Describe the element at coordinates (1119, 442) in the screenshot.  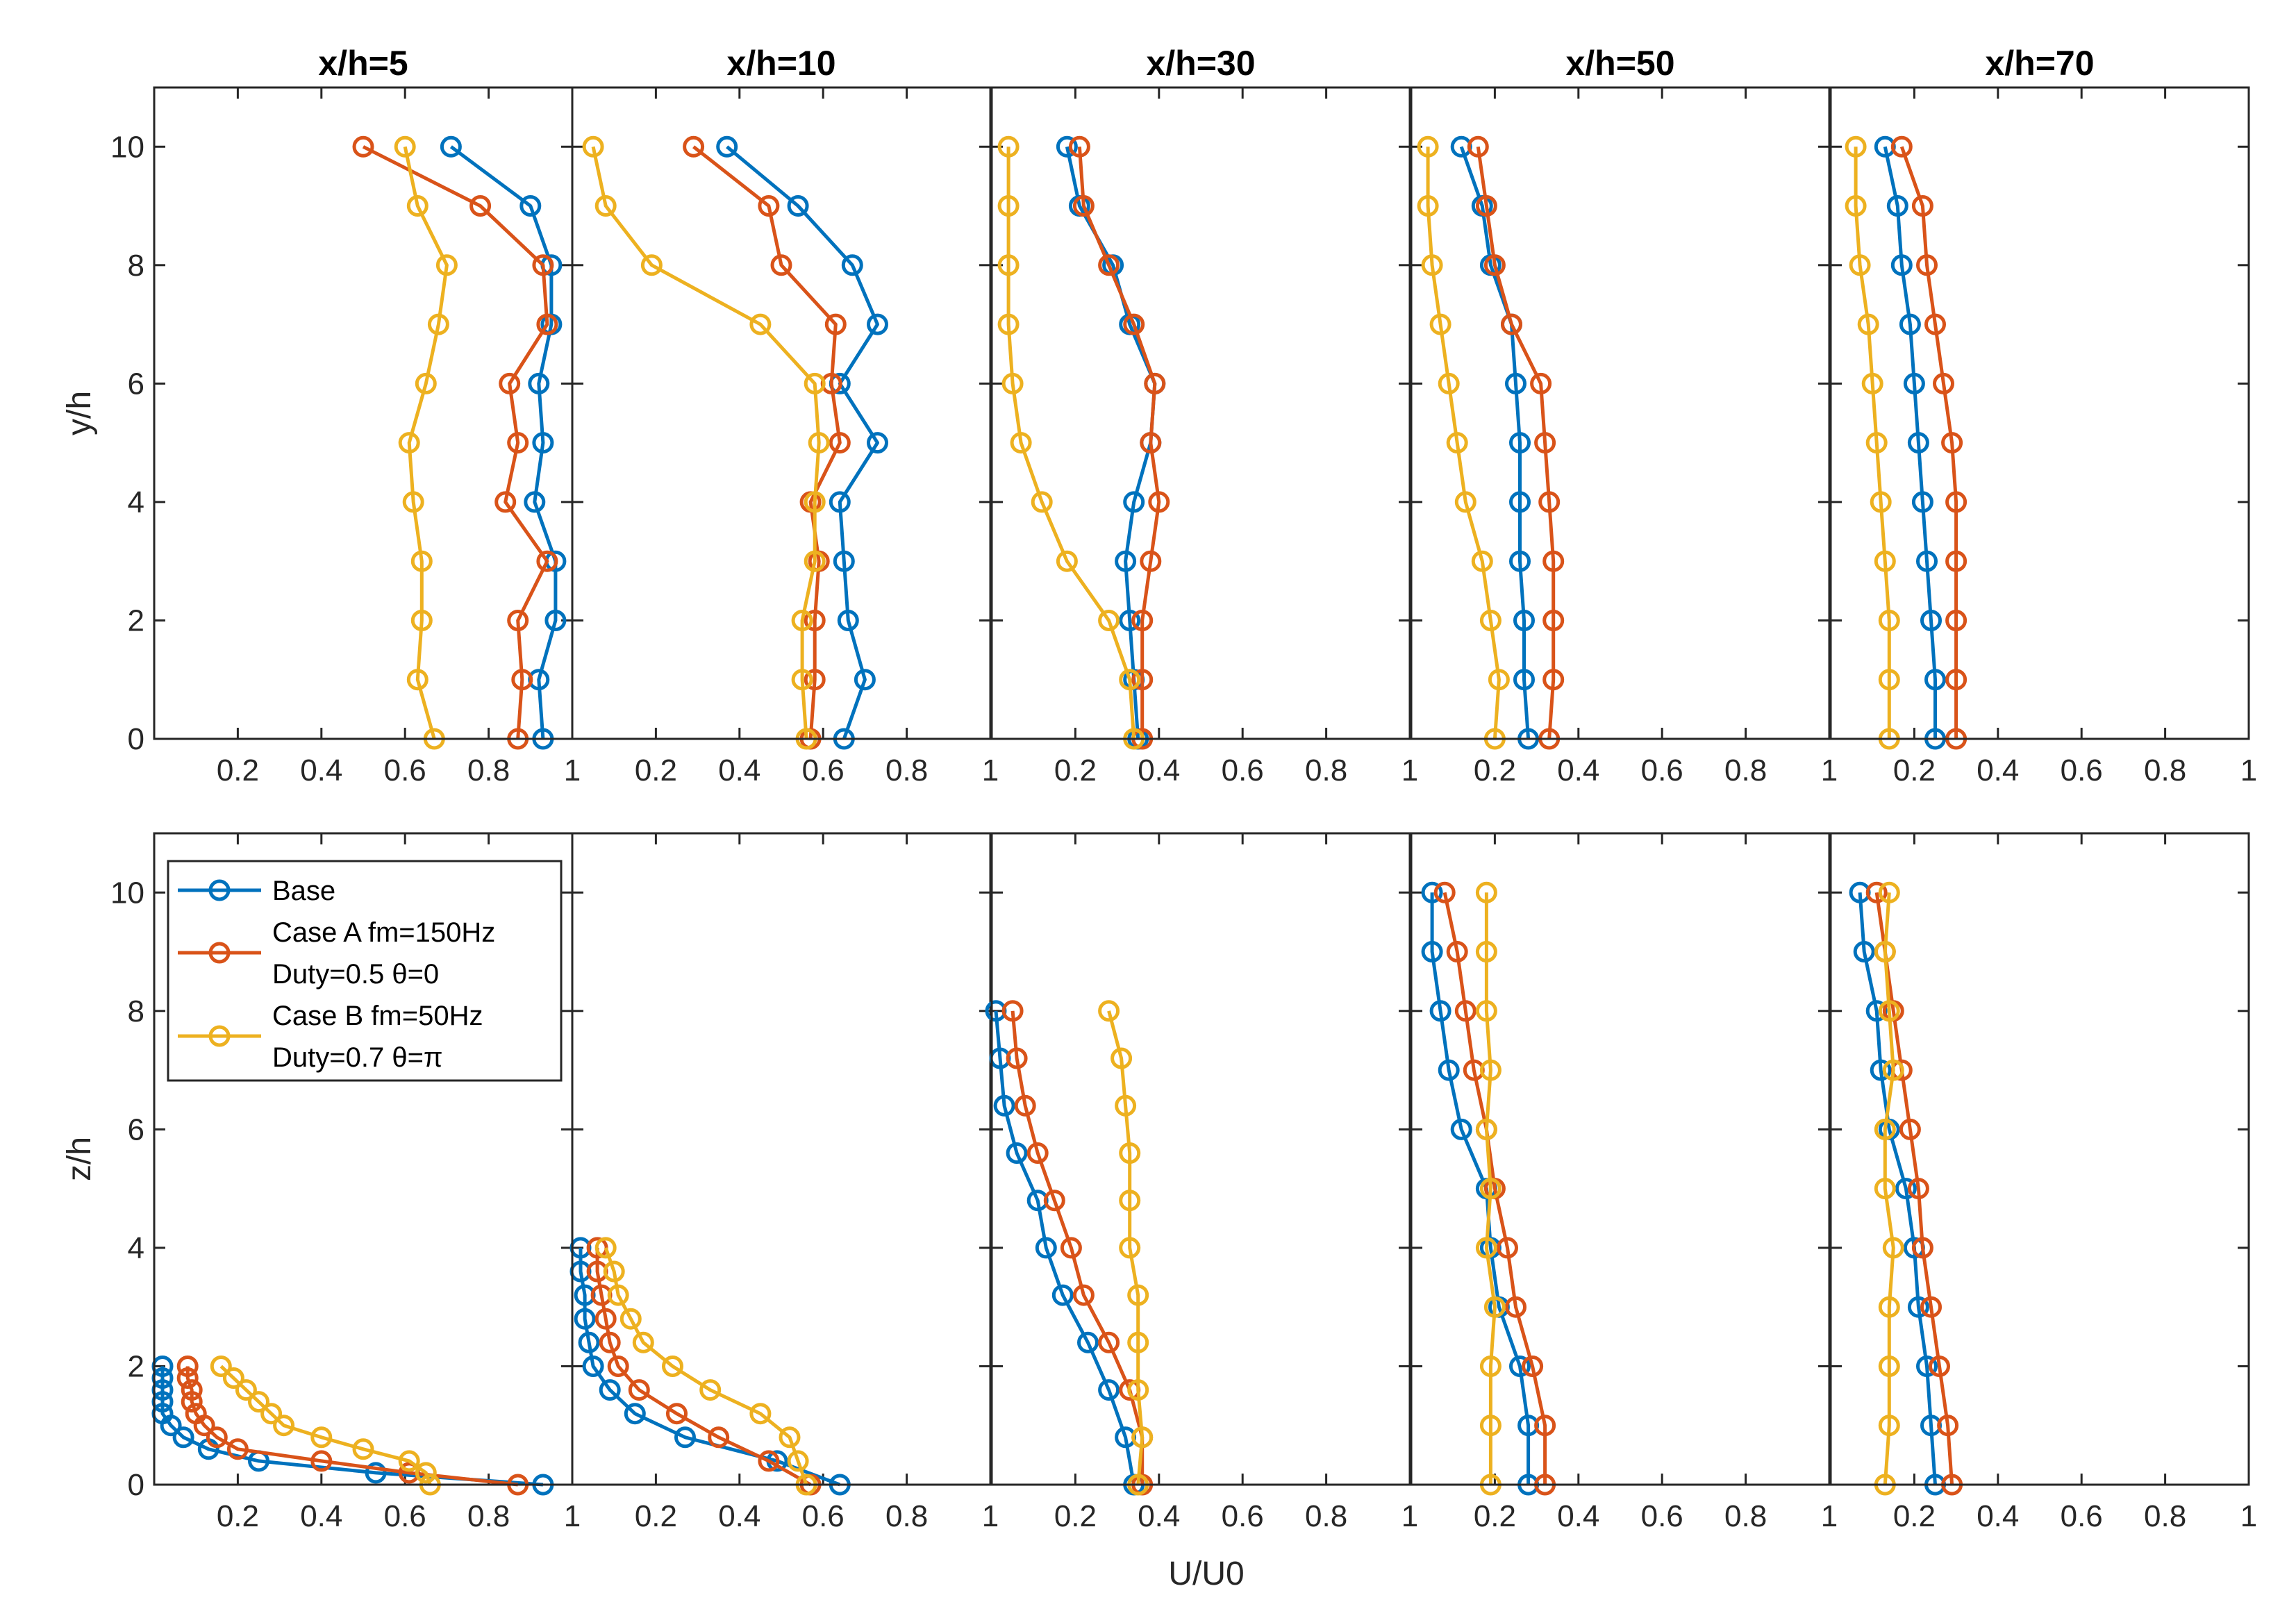
I see `series-case-a` at that location.